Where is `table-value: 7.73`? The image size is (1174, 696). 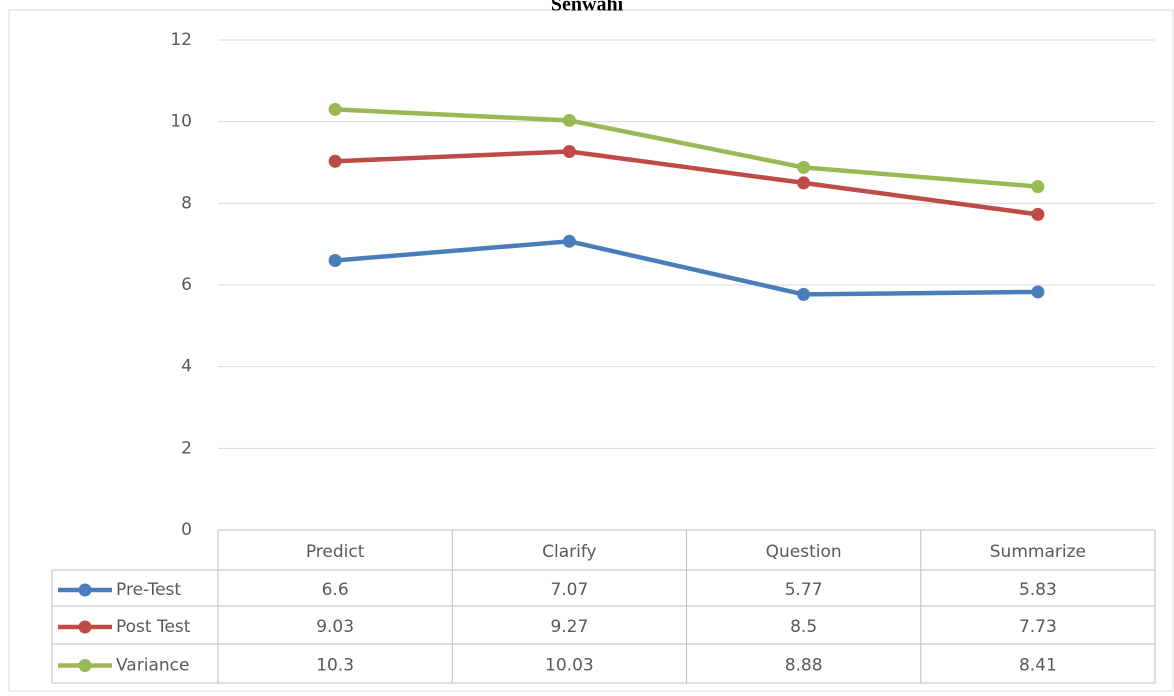 table-value: 7.73 is located at coordinates (1038, 627).